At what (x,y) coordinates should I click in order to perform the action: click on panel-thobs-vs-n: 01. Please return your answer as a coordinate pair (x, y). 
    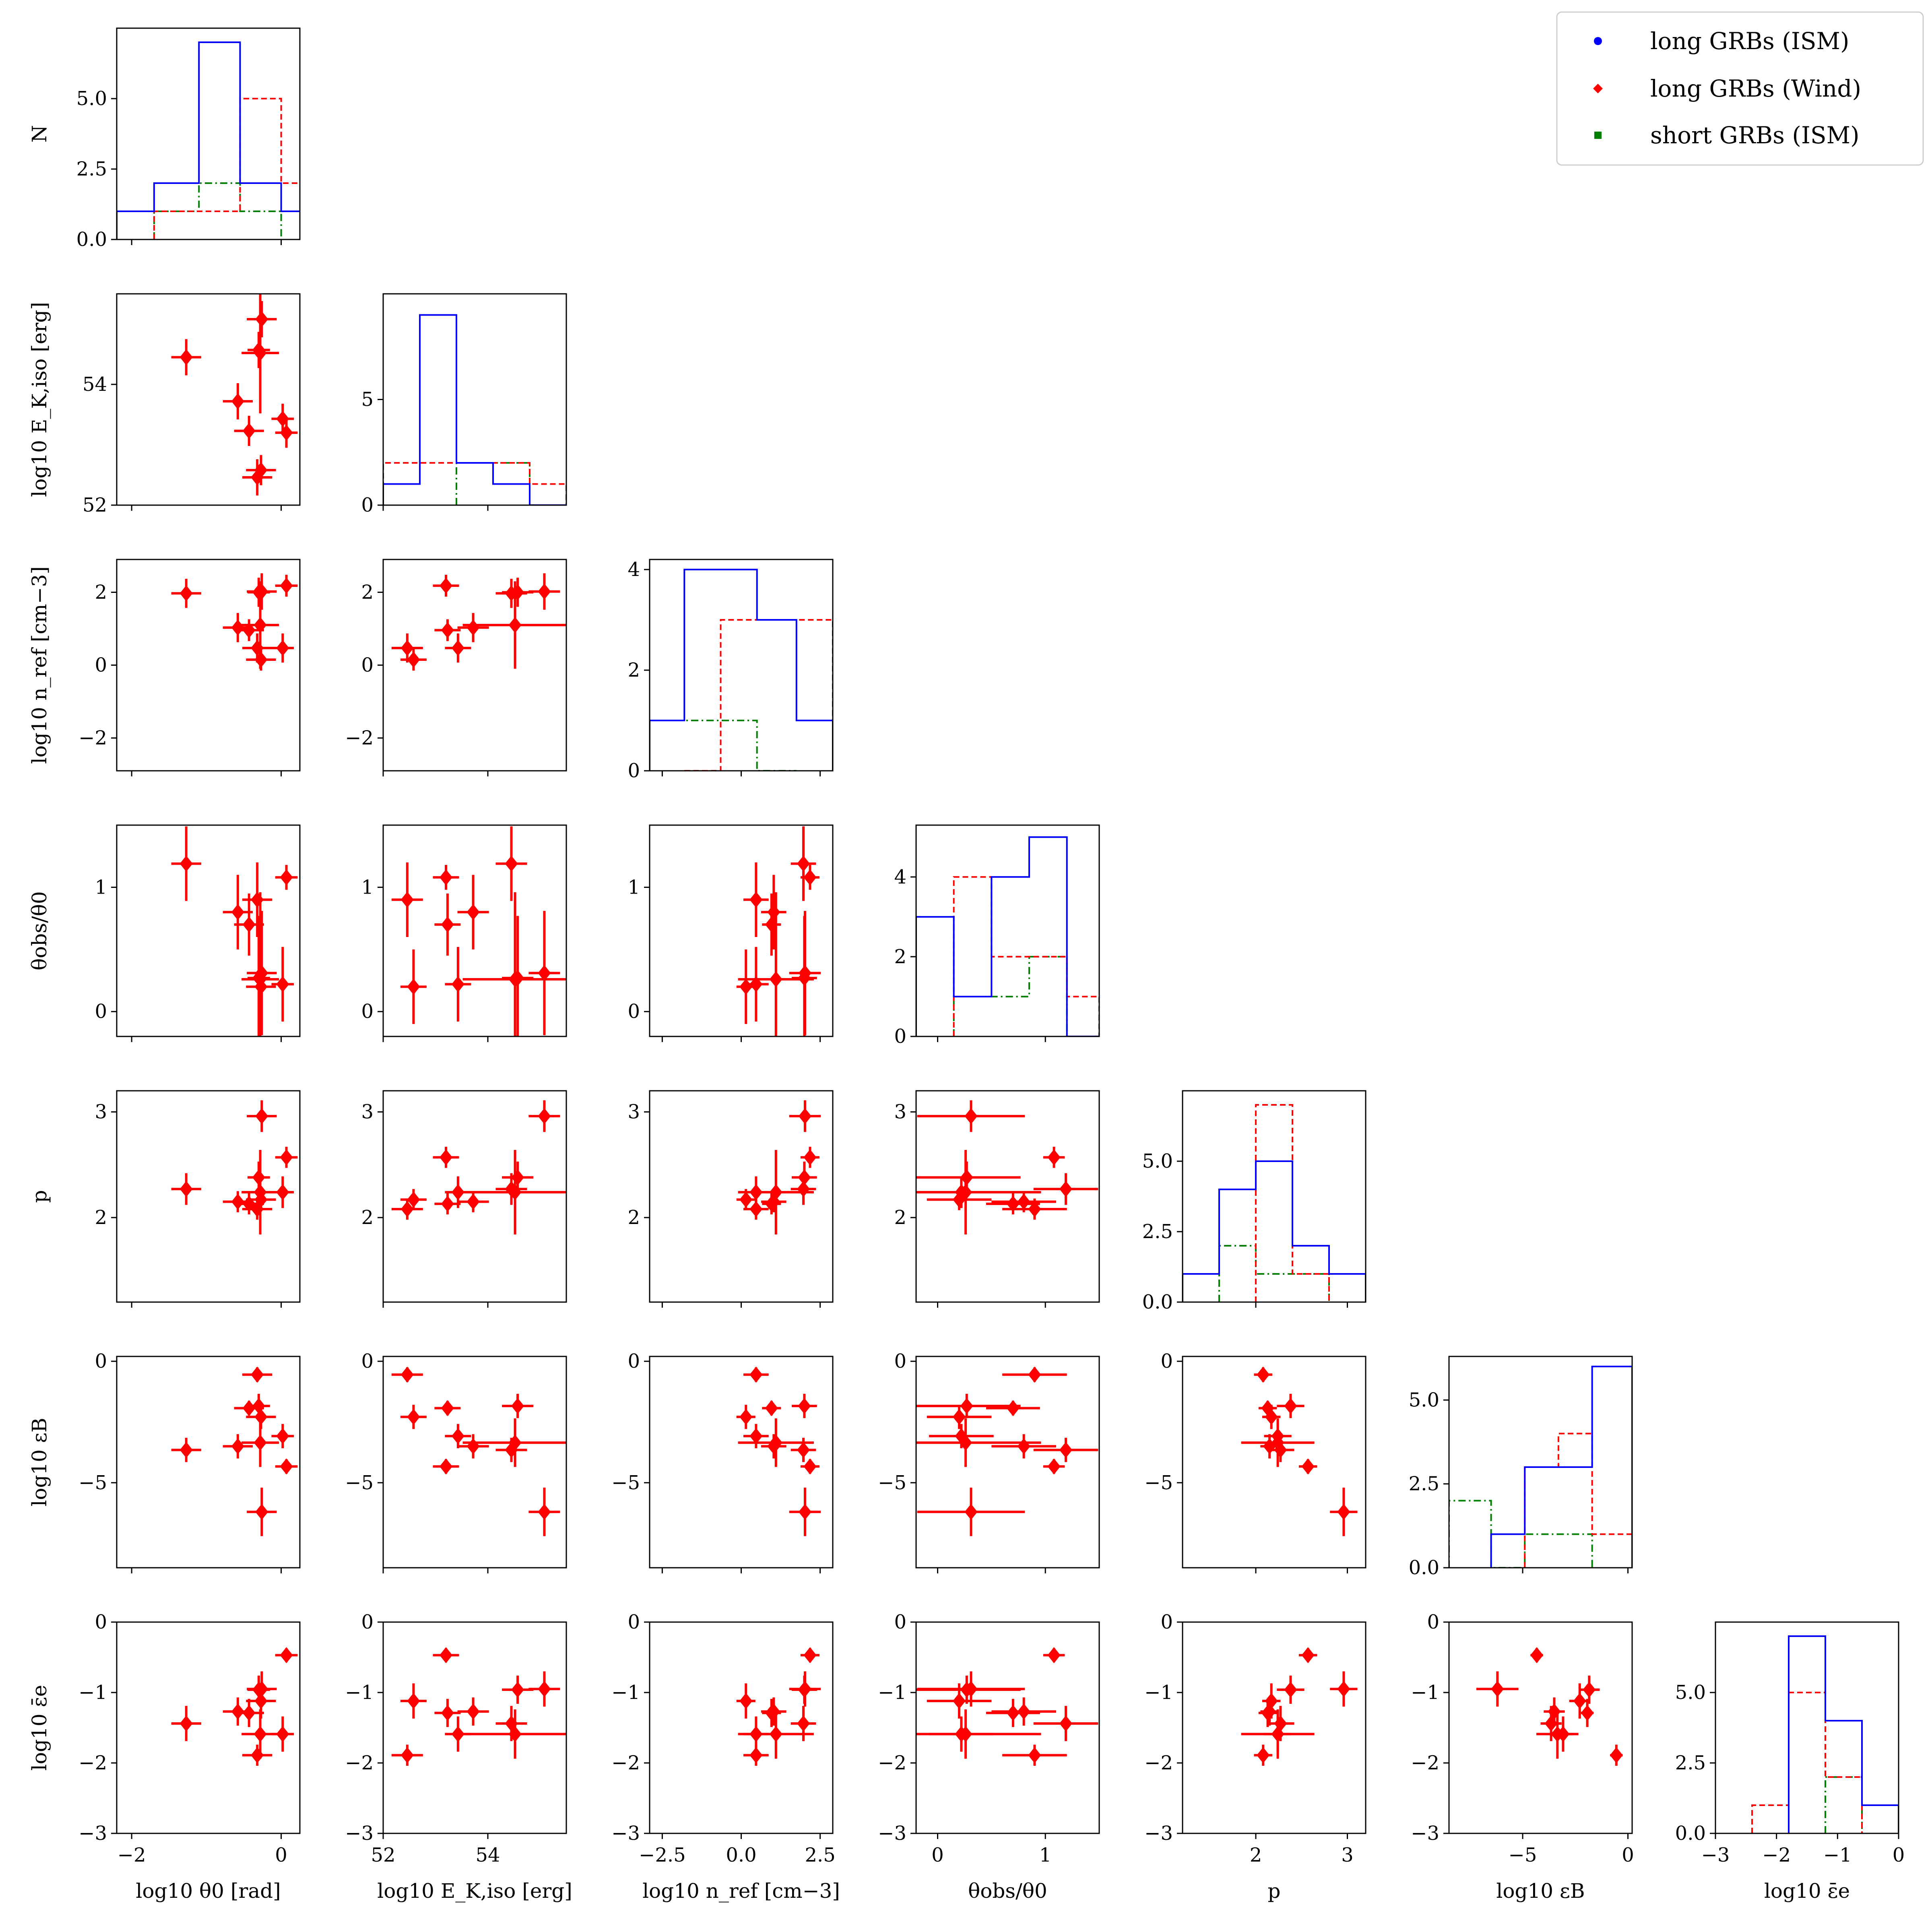
    Looking at the image, I should click on (730, 933).